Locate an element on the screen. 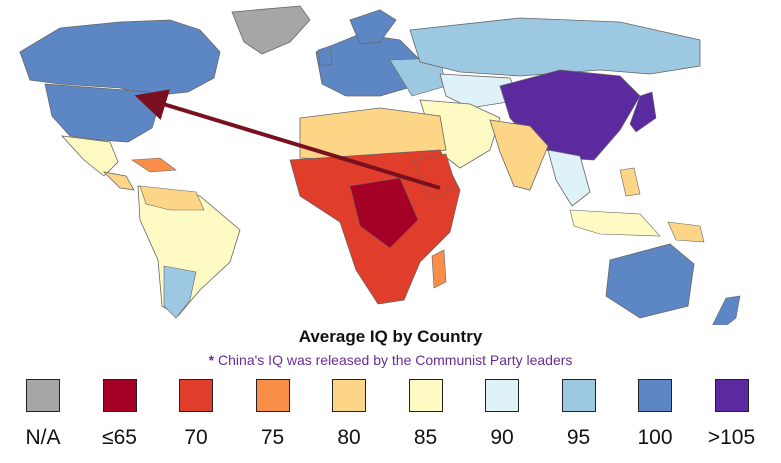 The image size is (781, 463). map-title: Average IQ by Country is located at coordinates (390, 336).